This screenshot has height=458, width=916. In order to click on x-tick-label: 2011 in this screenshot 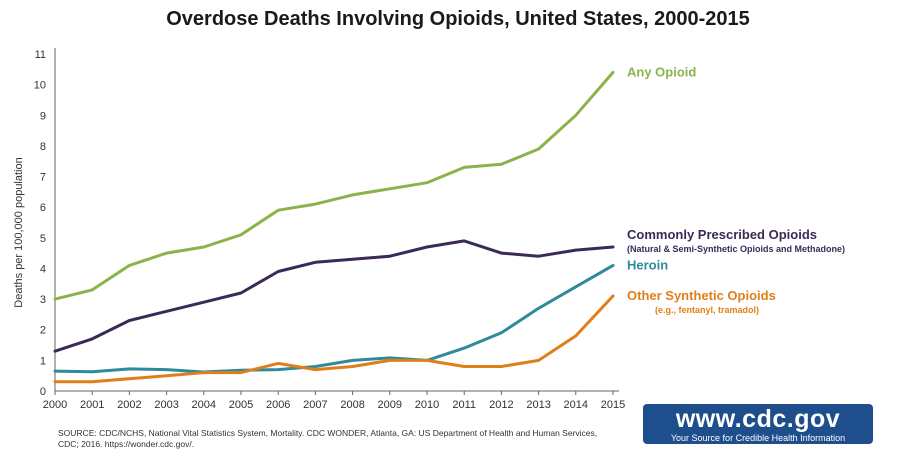, I will do `click(464, 405)`.